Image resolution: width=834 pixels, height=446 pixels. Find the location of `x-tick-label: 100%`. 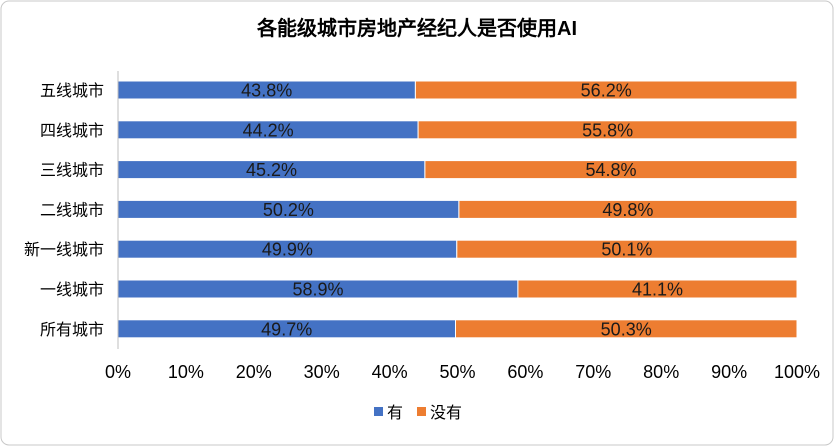

x-tick-label: 100% is located at coordinates (797, 372).